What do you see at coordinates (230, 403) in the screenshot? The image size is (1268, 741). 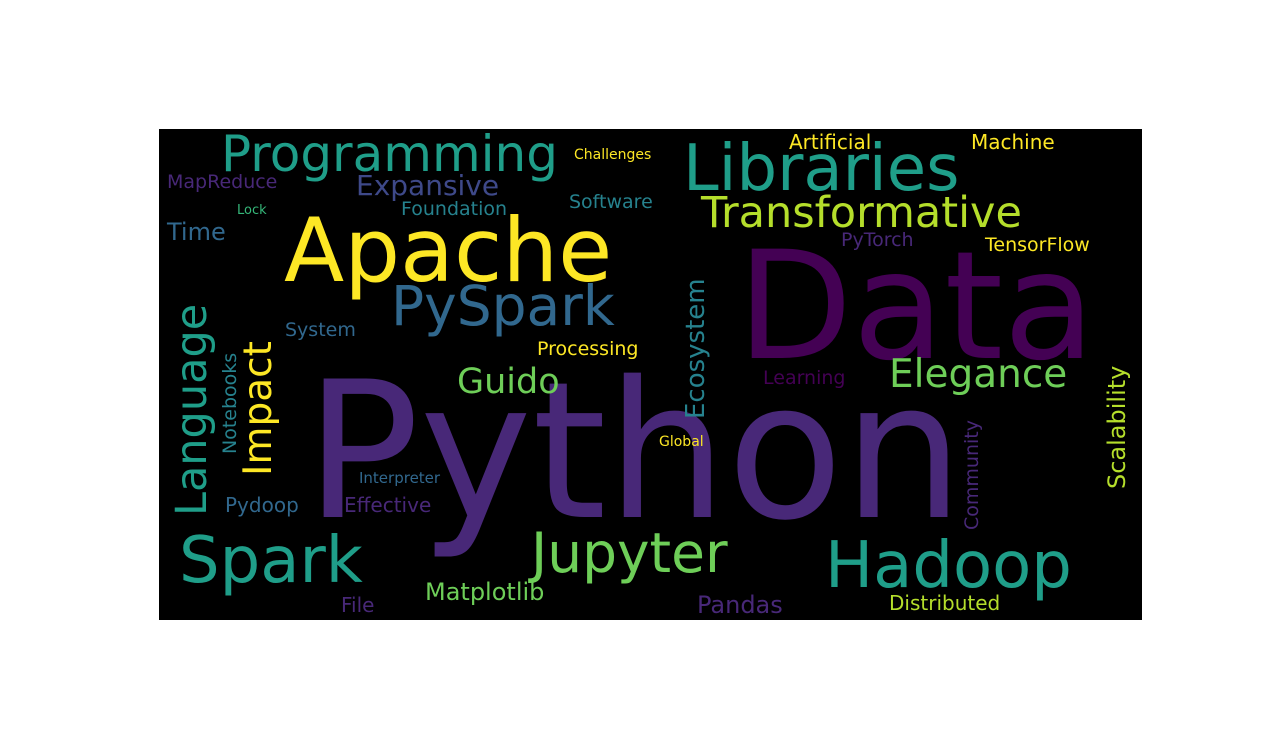 I see `word-notebooks: Notebooks` at bounding box center [230, 403].